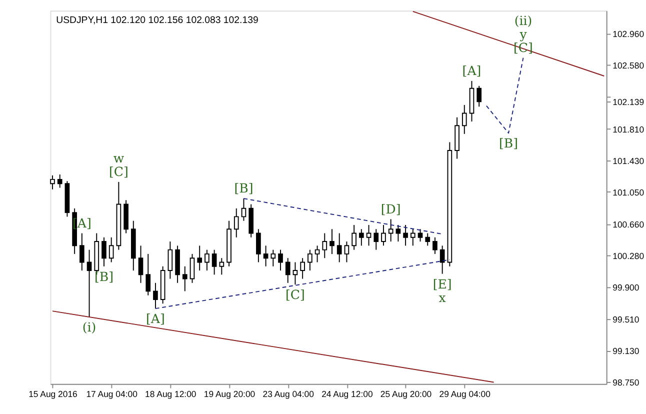 Image resolution: width=646 pixels, height=414 pixels. I want to click on annotation: x, so click(442, 297).